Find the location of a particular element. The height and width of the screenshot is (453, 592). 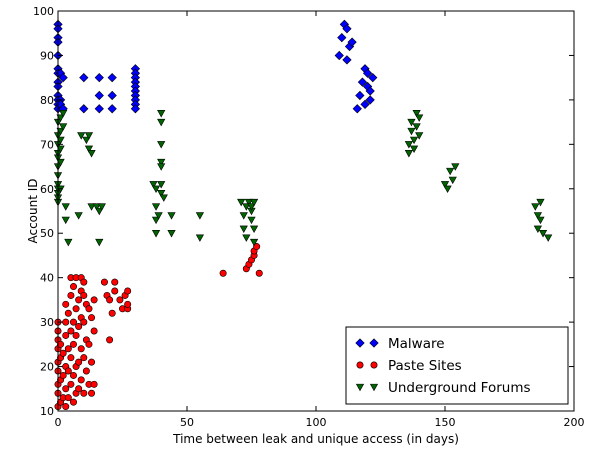

legend-entries: Malware Paste Sites Underground Forums is located at coordinates (443, 366).